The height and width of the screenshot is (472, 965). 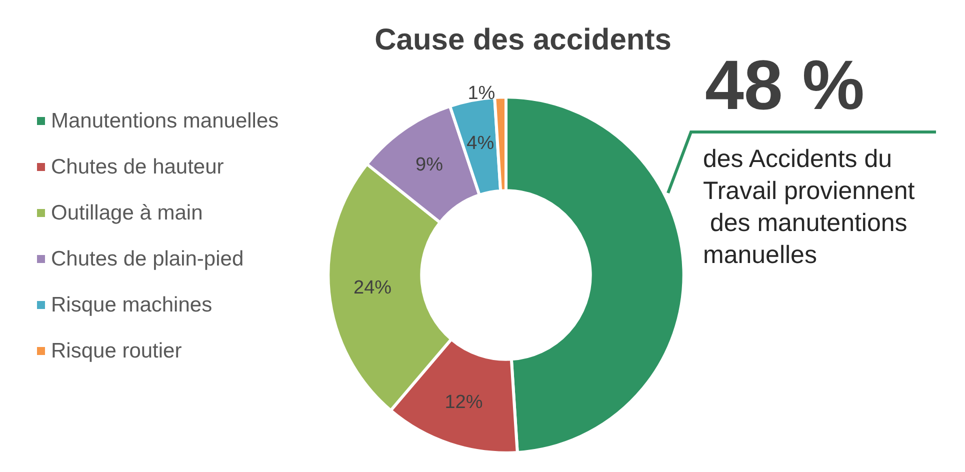 I want to click on legend-label: Risque machines, so click(x=131, y=305).